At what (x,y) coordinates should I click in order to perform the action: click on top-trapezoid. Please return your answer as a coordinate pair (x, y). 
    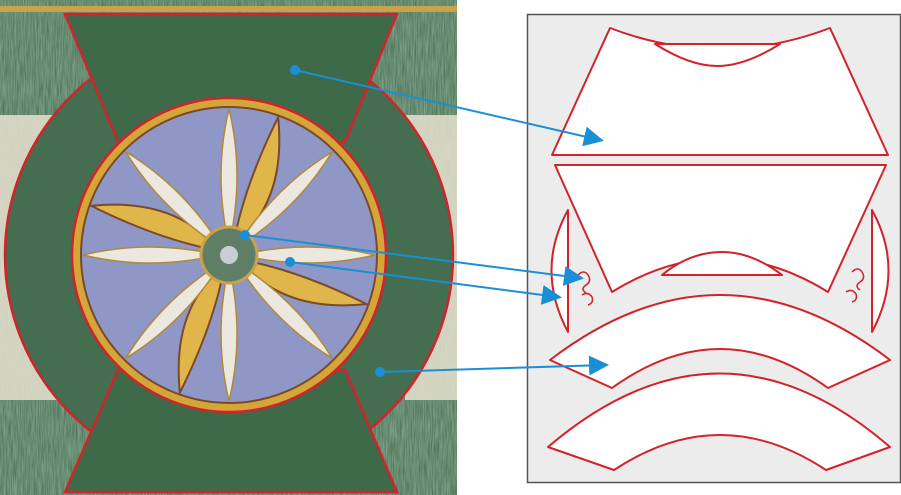
    Looking at the image, I should click on (231, 78).